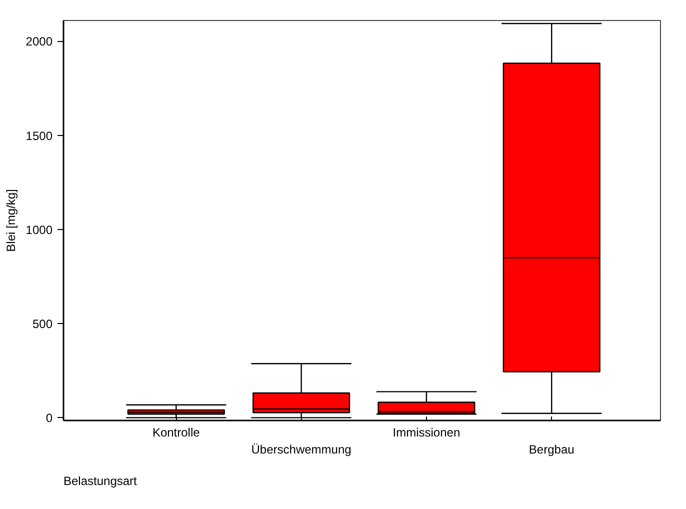 This screenshot has width=686, height=509. Describe the element at coordinates (176, 433) in the screenshot. I see `x-tick-label: Kontrolle` at that location.